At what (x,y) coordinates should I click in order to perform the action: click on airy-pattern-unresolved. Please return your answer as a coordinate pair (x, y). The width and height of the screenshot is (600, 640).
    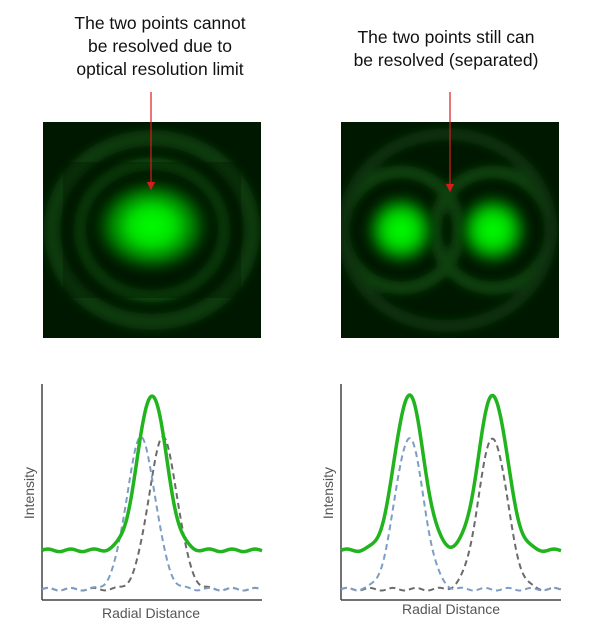
    Looking at the image, I should click on (152, 230).